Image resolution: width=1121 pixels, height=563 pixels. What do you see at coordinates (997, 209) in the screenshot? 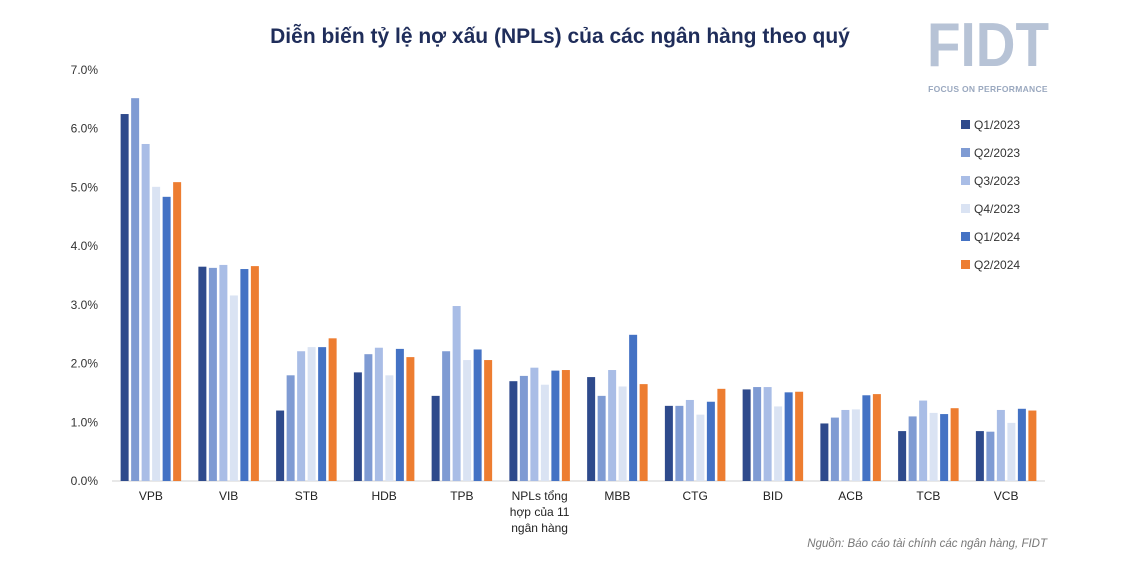
I see `legend-label: Q4/2023` at bounding box center [997, 209].